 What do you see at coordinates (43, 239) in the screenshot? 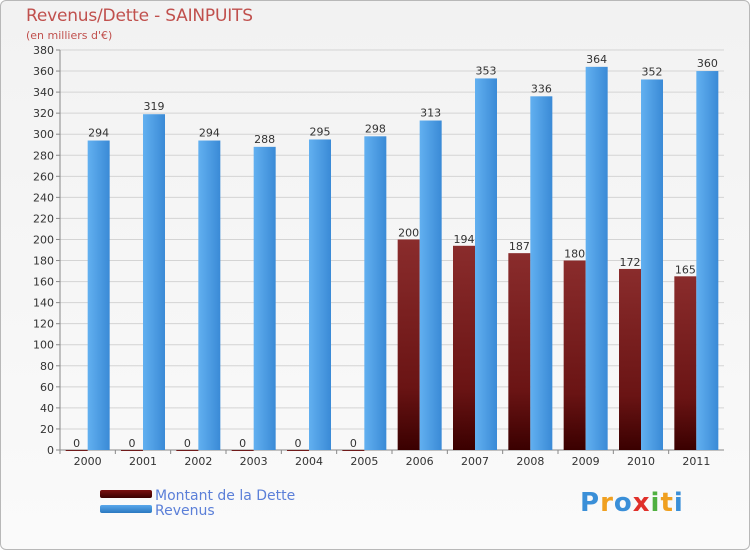
I see `y-tick-label: 200` at bounding box center [43, 239].